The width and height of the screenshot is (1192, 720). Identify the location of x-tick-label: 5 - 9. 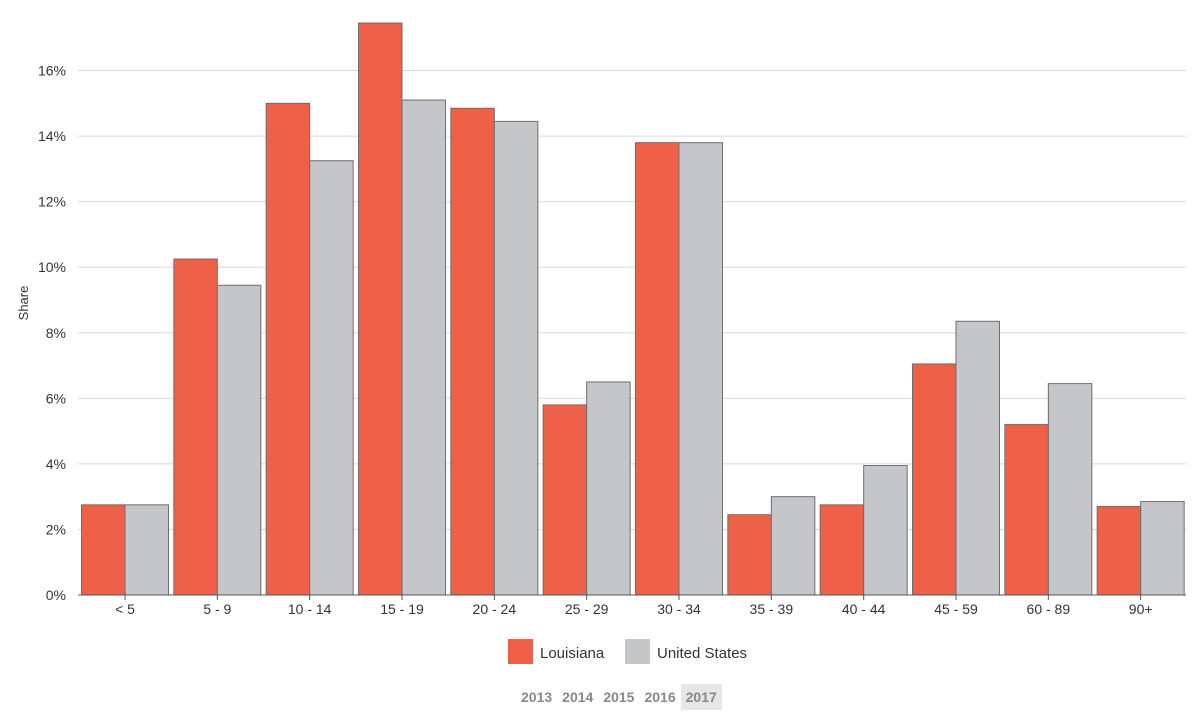
(217, 609).